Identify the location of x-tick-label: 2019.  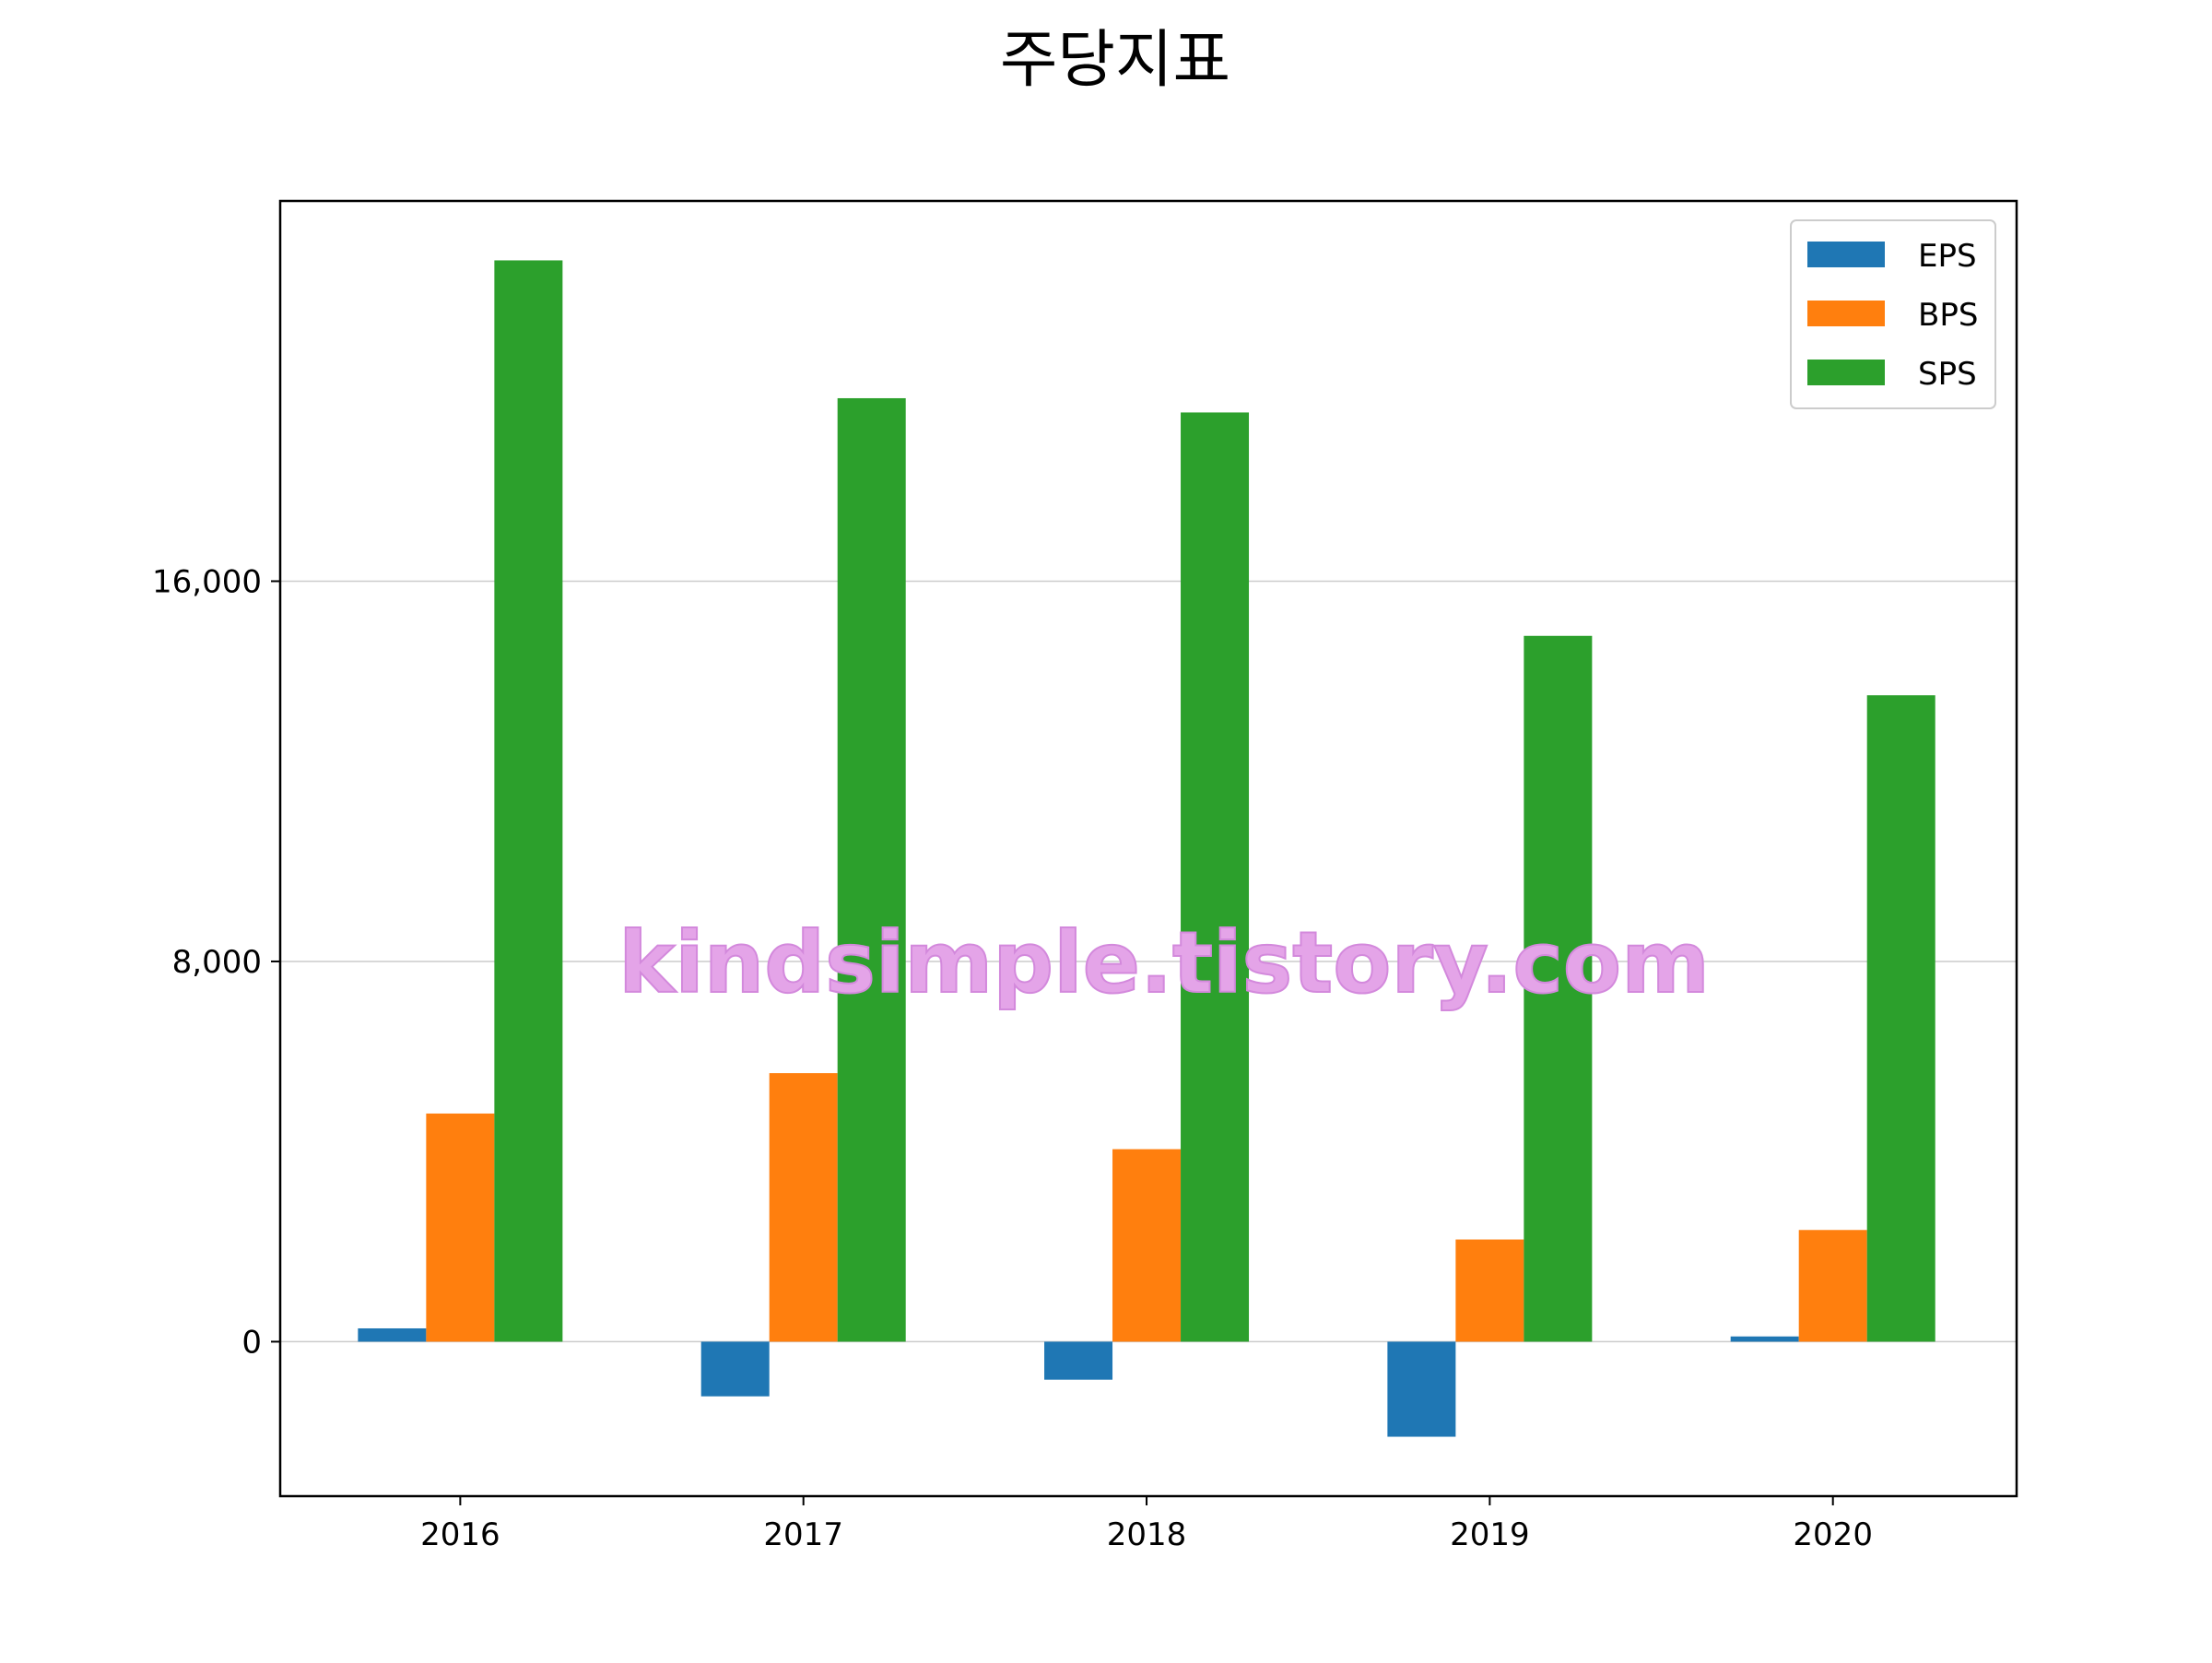
(1490, 1534).